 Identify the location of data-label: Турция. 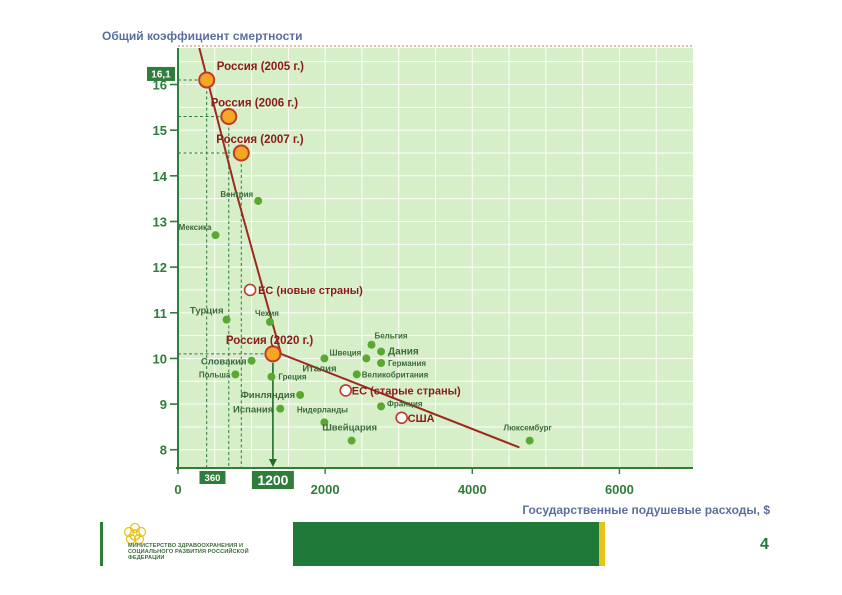
(207, 311).